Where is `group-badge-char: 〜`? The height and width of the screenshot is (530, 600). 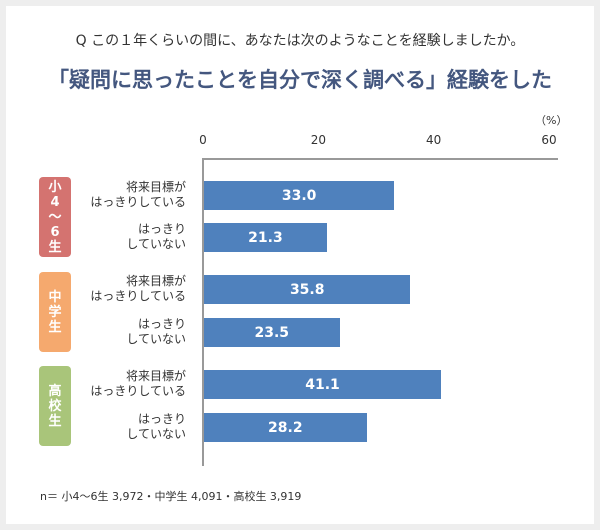
group-badge-char: 〜 is located at coordinates (55, 217).